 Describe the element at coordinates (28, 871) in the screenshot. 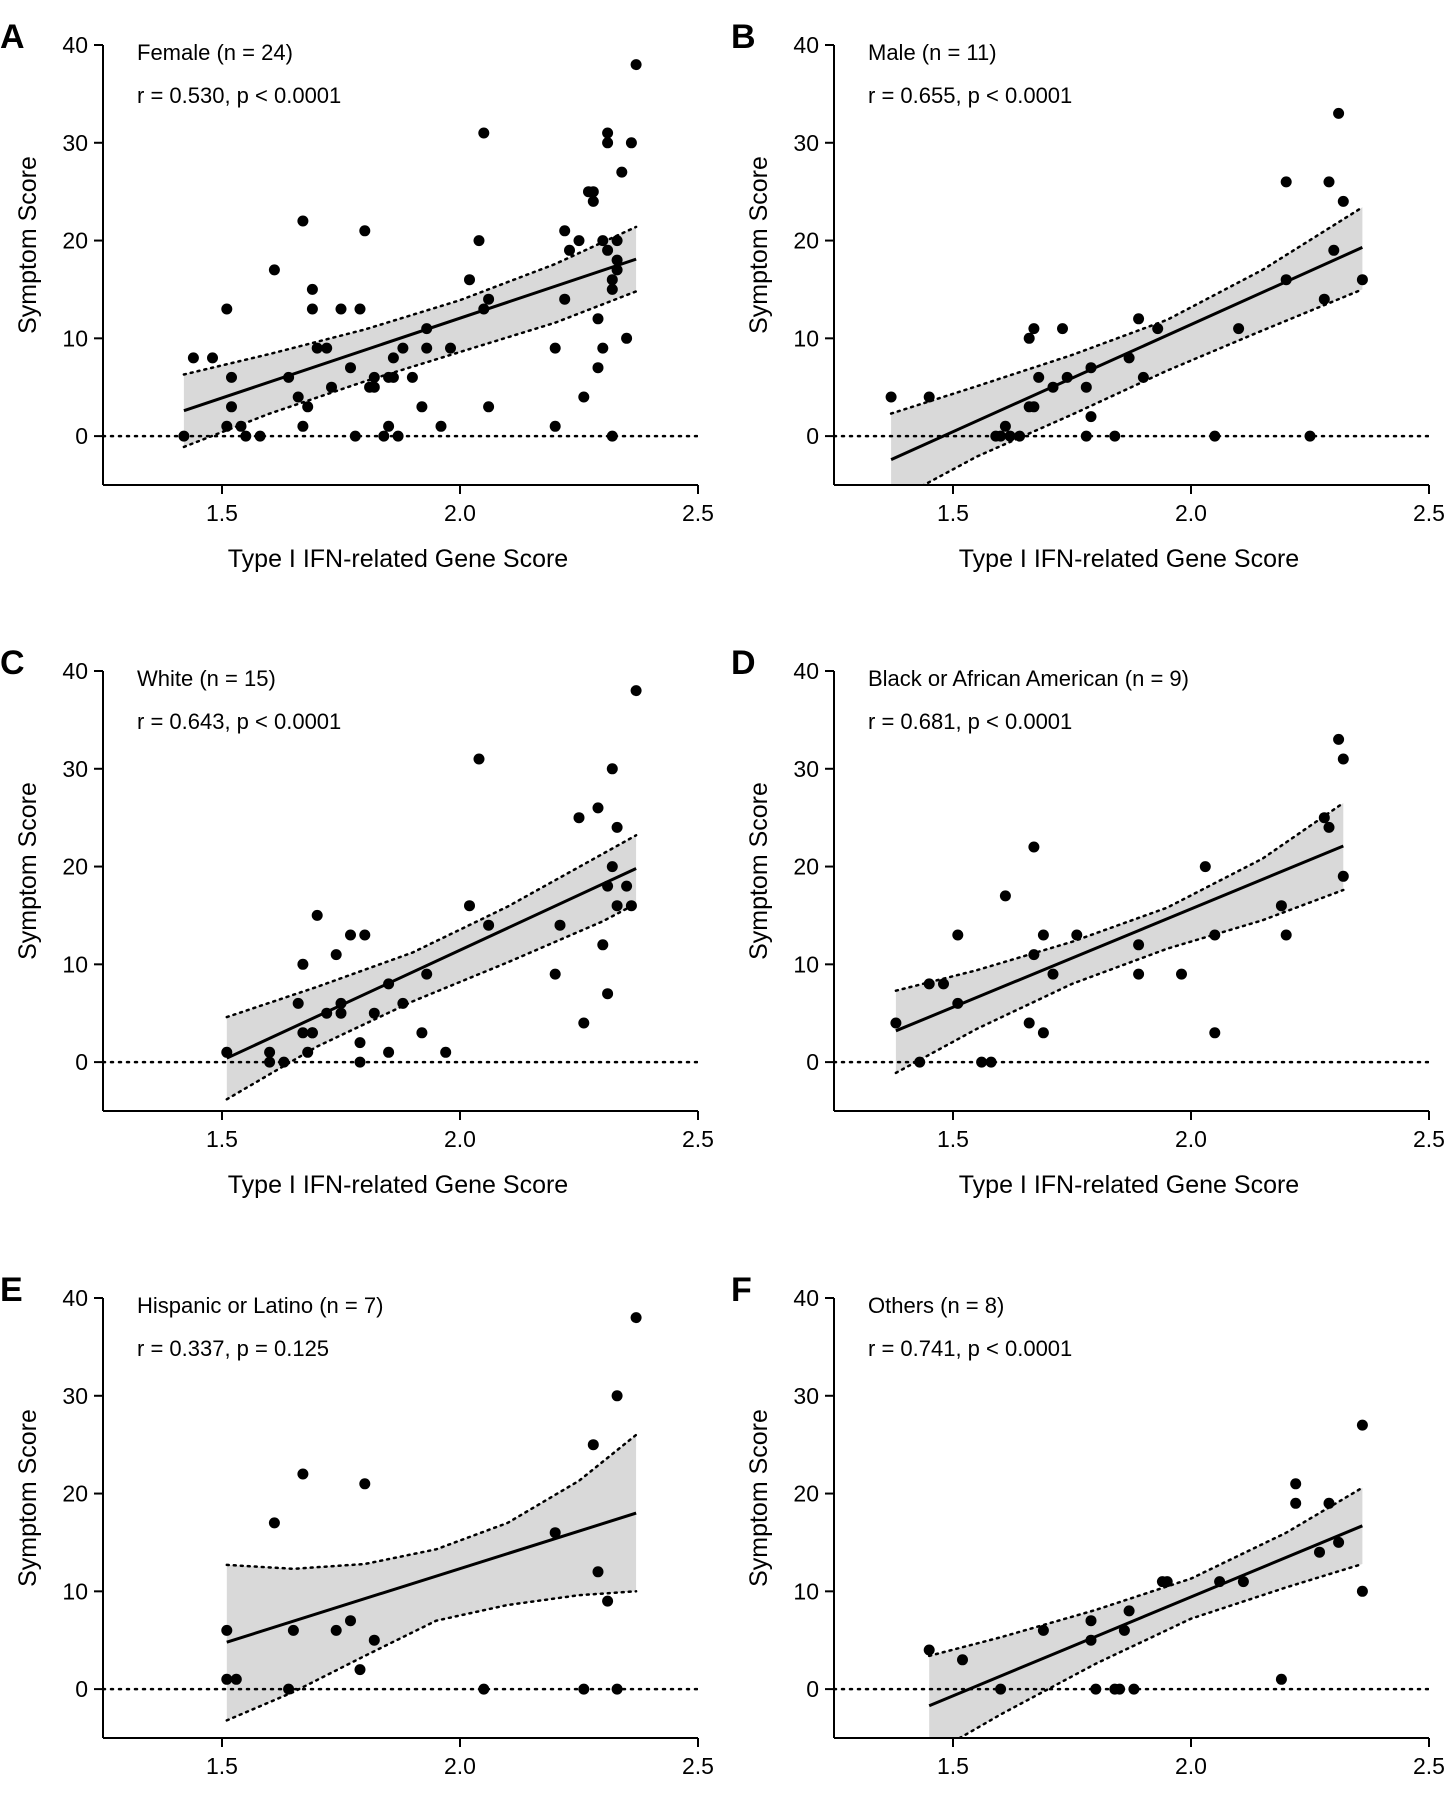

I see `y-axis-title: Symptom Score` at that location.